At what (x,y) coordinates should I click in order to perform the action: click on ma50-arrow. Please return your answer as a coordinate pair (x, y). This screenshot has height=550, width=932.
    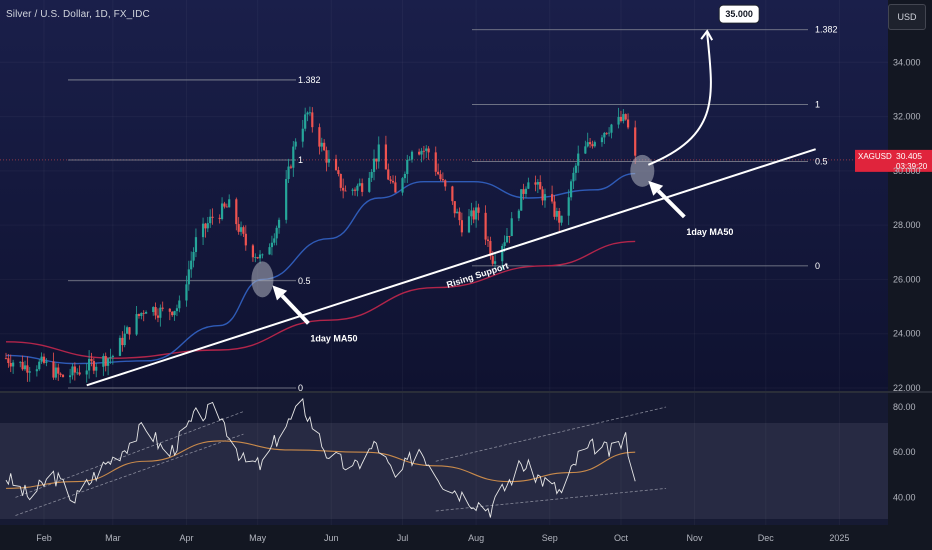
    Looking at the image, I should click on (667, 199).